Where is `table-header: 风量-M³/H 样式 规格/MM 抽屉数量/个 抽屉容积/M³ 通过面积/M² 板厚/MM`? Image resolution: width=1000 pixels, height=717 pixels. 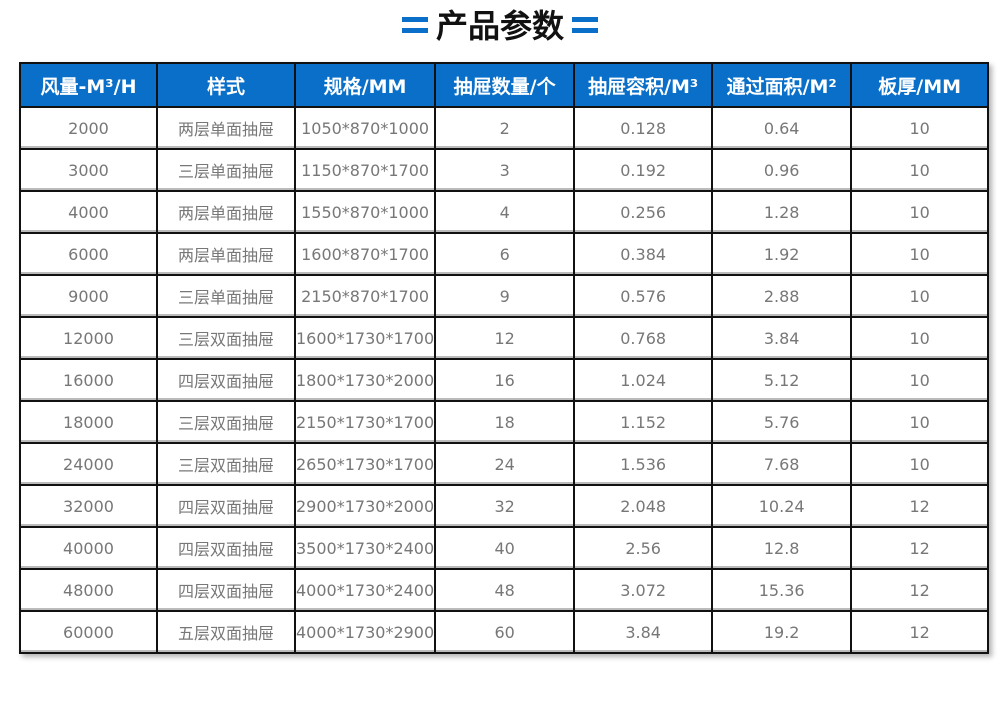 table-header: 风量-M³/H 样式 规格/MM 抽屉数量/个 抽屉容积/M³ 通过面积/M² 板厚/MM is located at coordinates (504, 85).